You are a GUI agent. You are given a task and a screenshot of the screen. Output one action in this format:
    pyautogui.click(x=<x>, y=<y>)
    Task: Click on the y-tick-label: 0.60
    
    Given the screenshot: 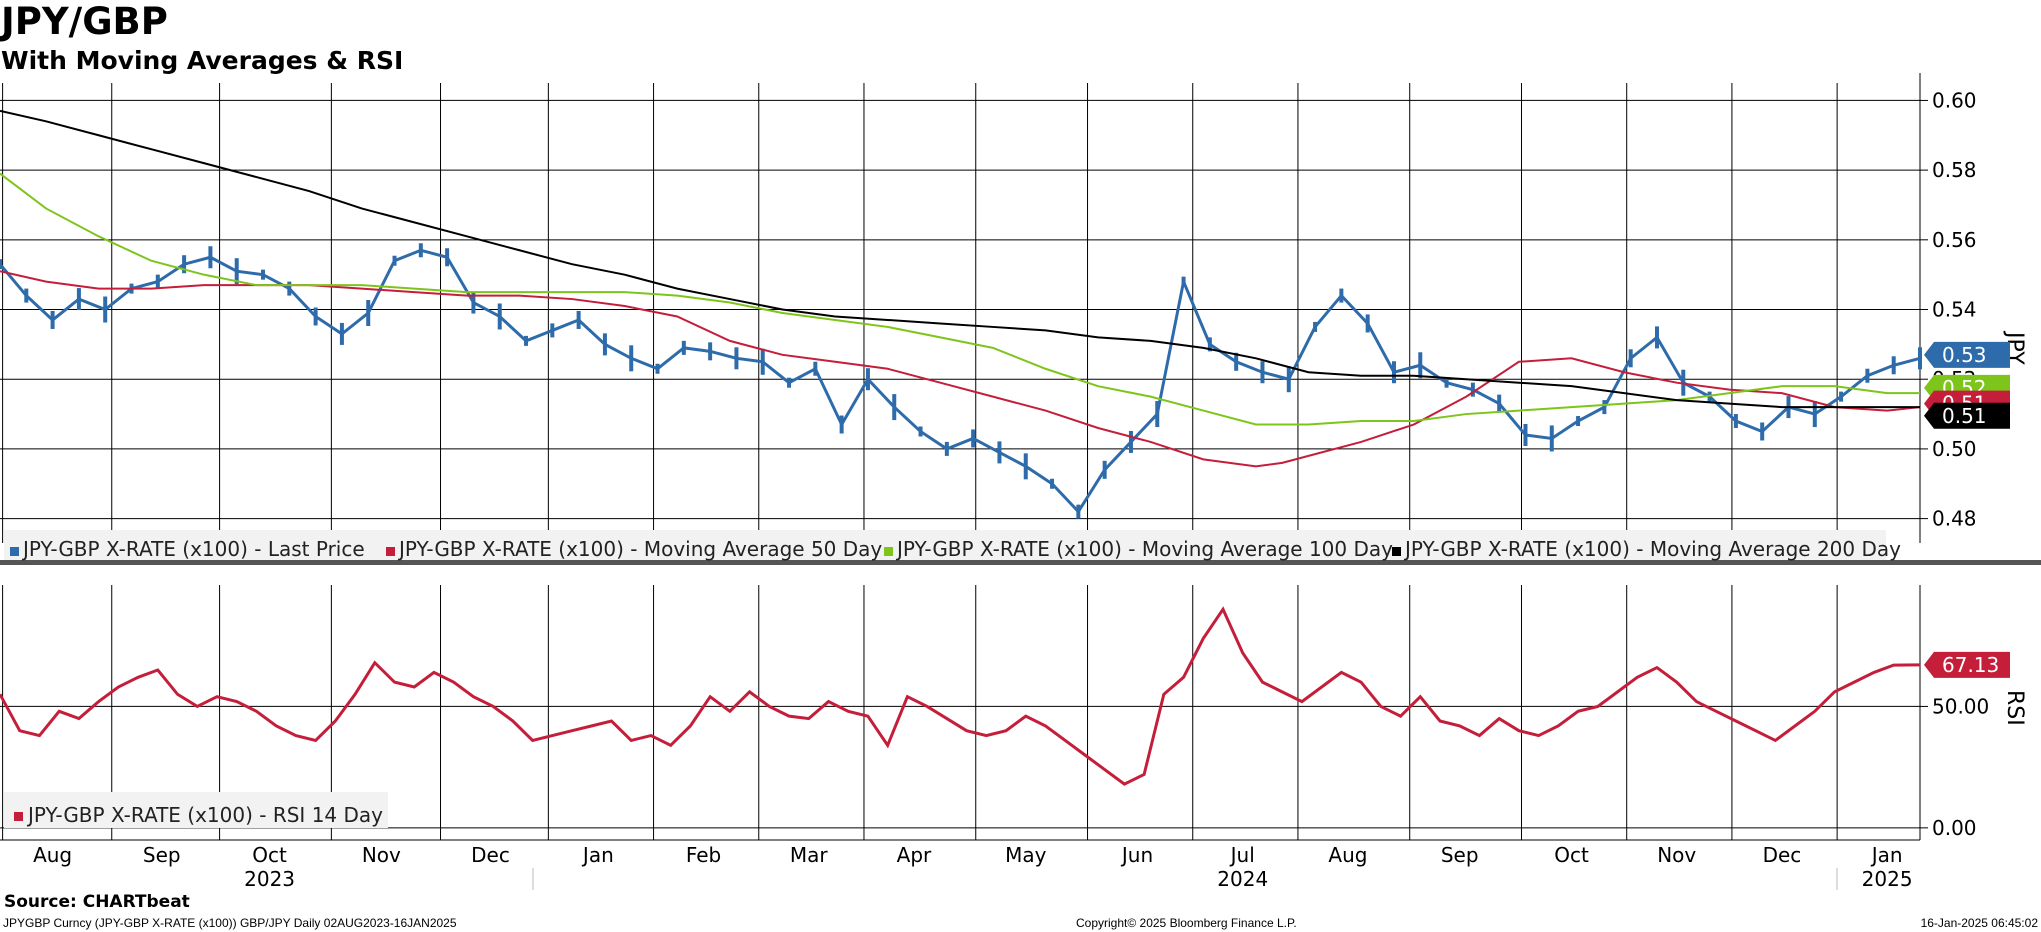 What is the action you would take?
    pyautogui.click(x=1954, y=100)
    